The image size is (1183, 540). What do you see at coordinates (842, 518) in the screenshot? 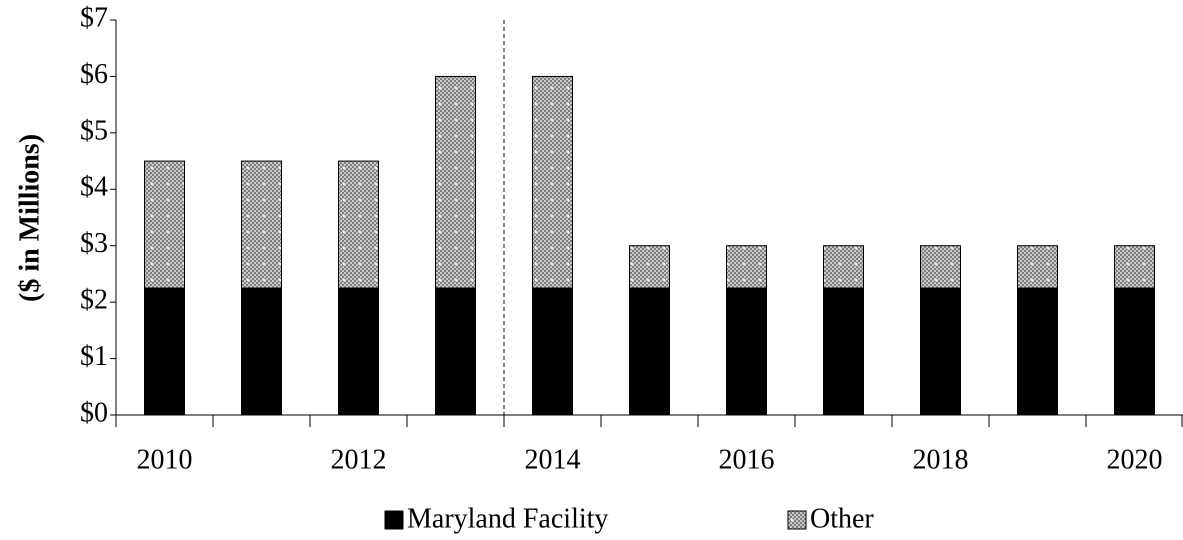
I see `legend-label: Other` at bounding box center [842, 518].